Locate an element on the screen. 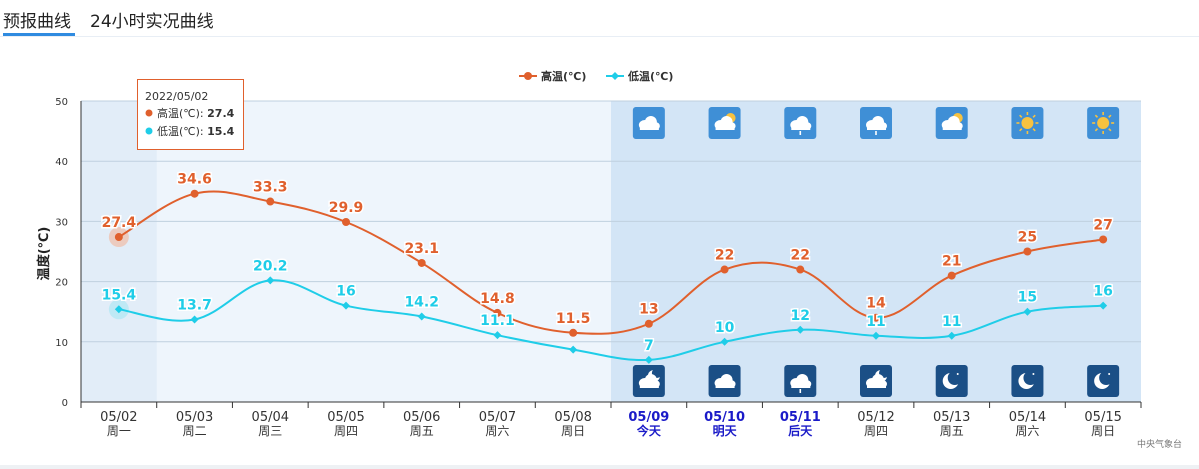  tab-24h-observed-curve: 24小时实况曲线 is located at coordinates (152, 22).